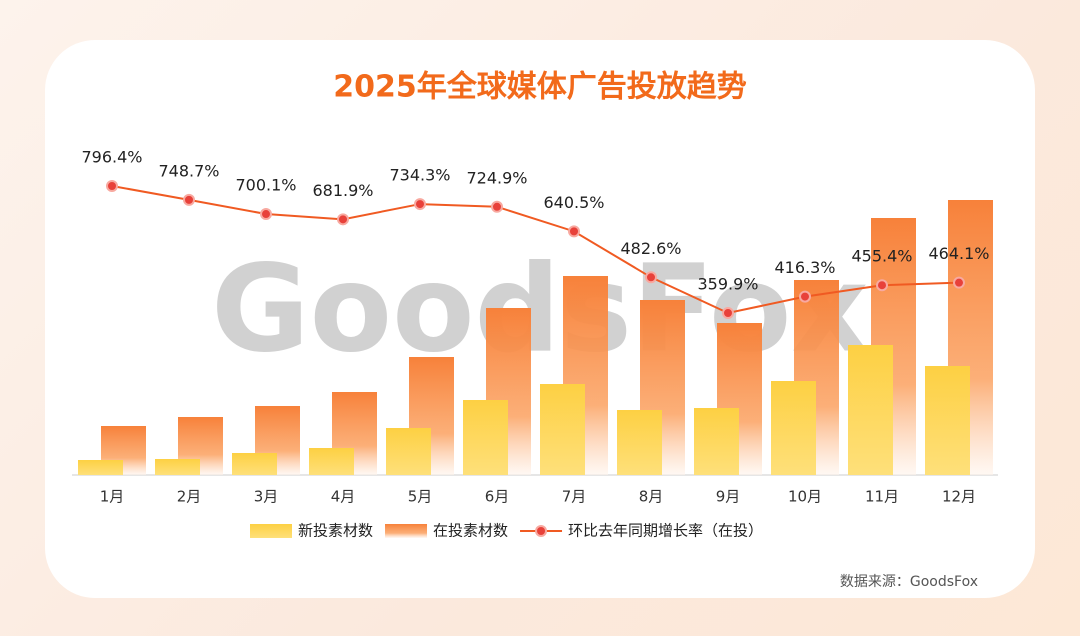 The height and width of the screenshot is (636, 1080). What do you see at coordinates (470, 531) in the screenshot?
I see `legend-label: 在投素材数` at bounding box center [470, 531].